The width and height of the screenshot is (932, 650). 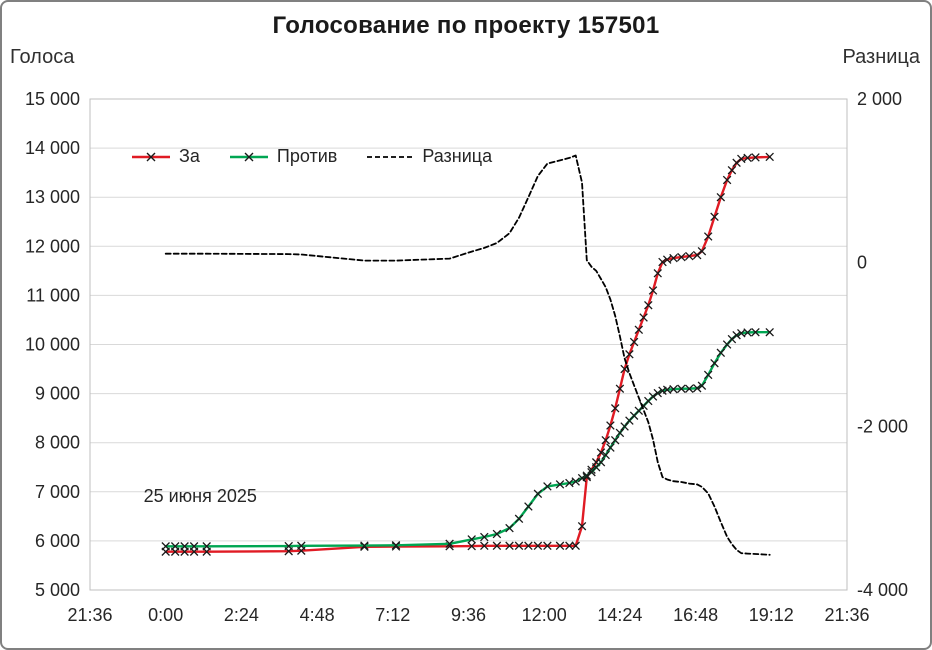 What do you see at coordinates (200, 495) in the screenshot?
I see `date-annotation: 25 июня 2025` at bounding box center [200, 495].